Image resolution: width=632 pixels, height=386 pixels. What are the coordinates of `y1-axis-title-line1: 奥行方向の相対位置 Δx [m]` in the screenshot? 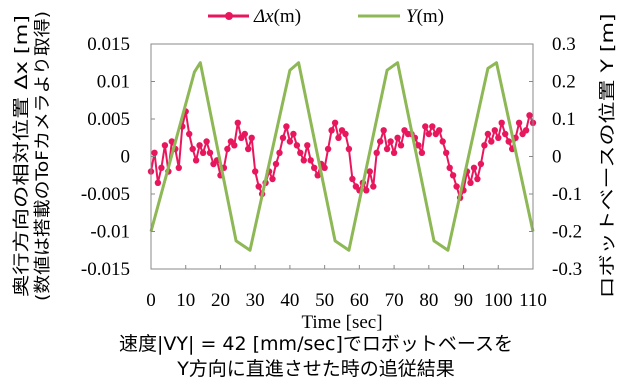 It's located at (22, 156).